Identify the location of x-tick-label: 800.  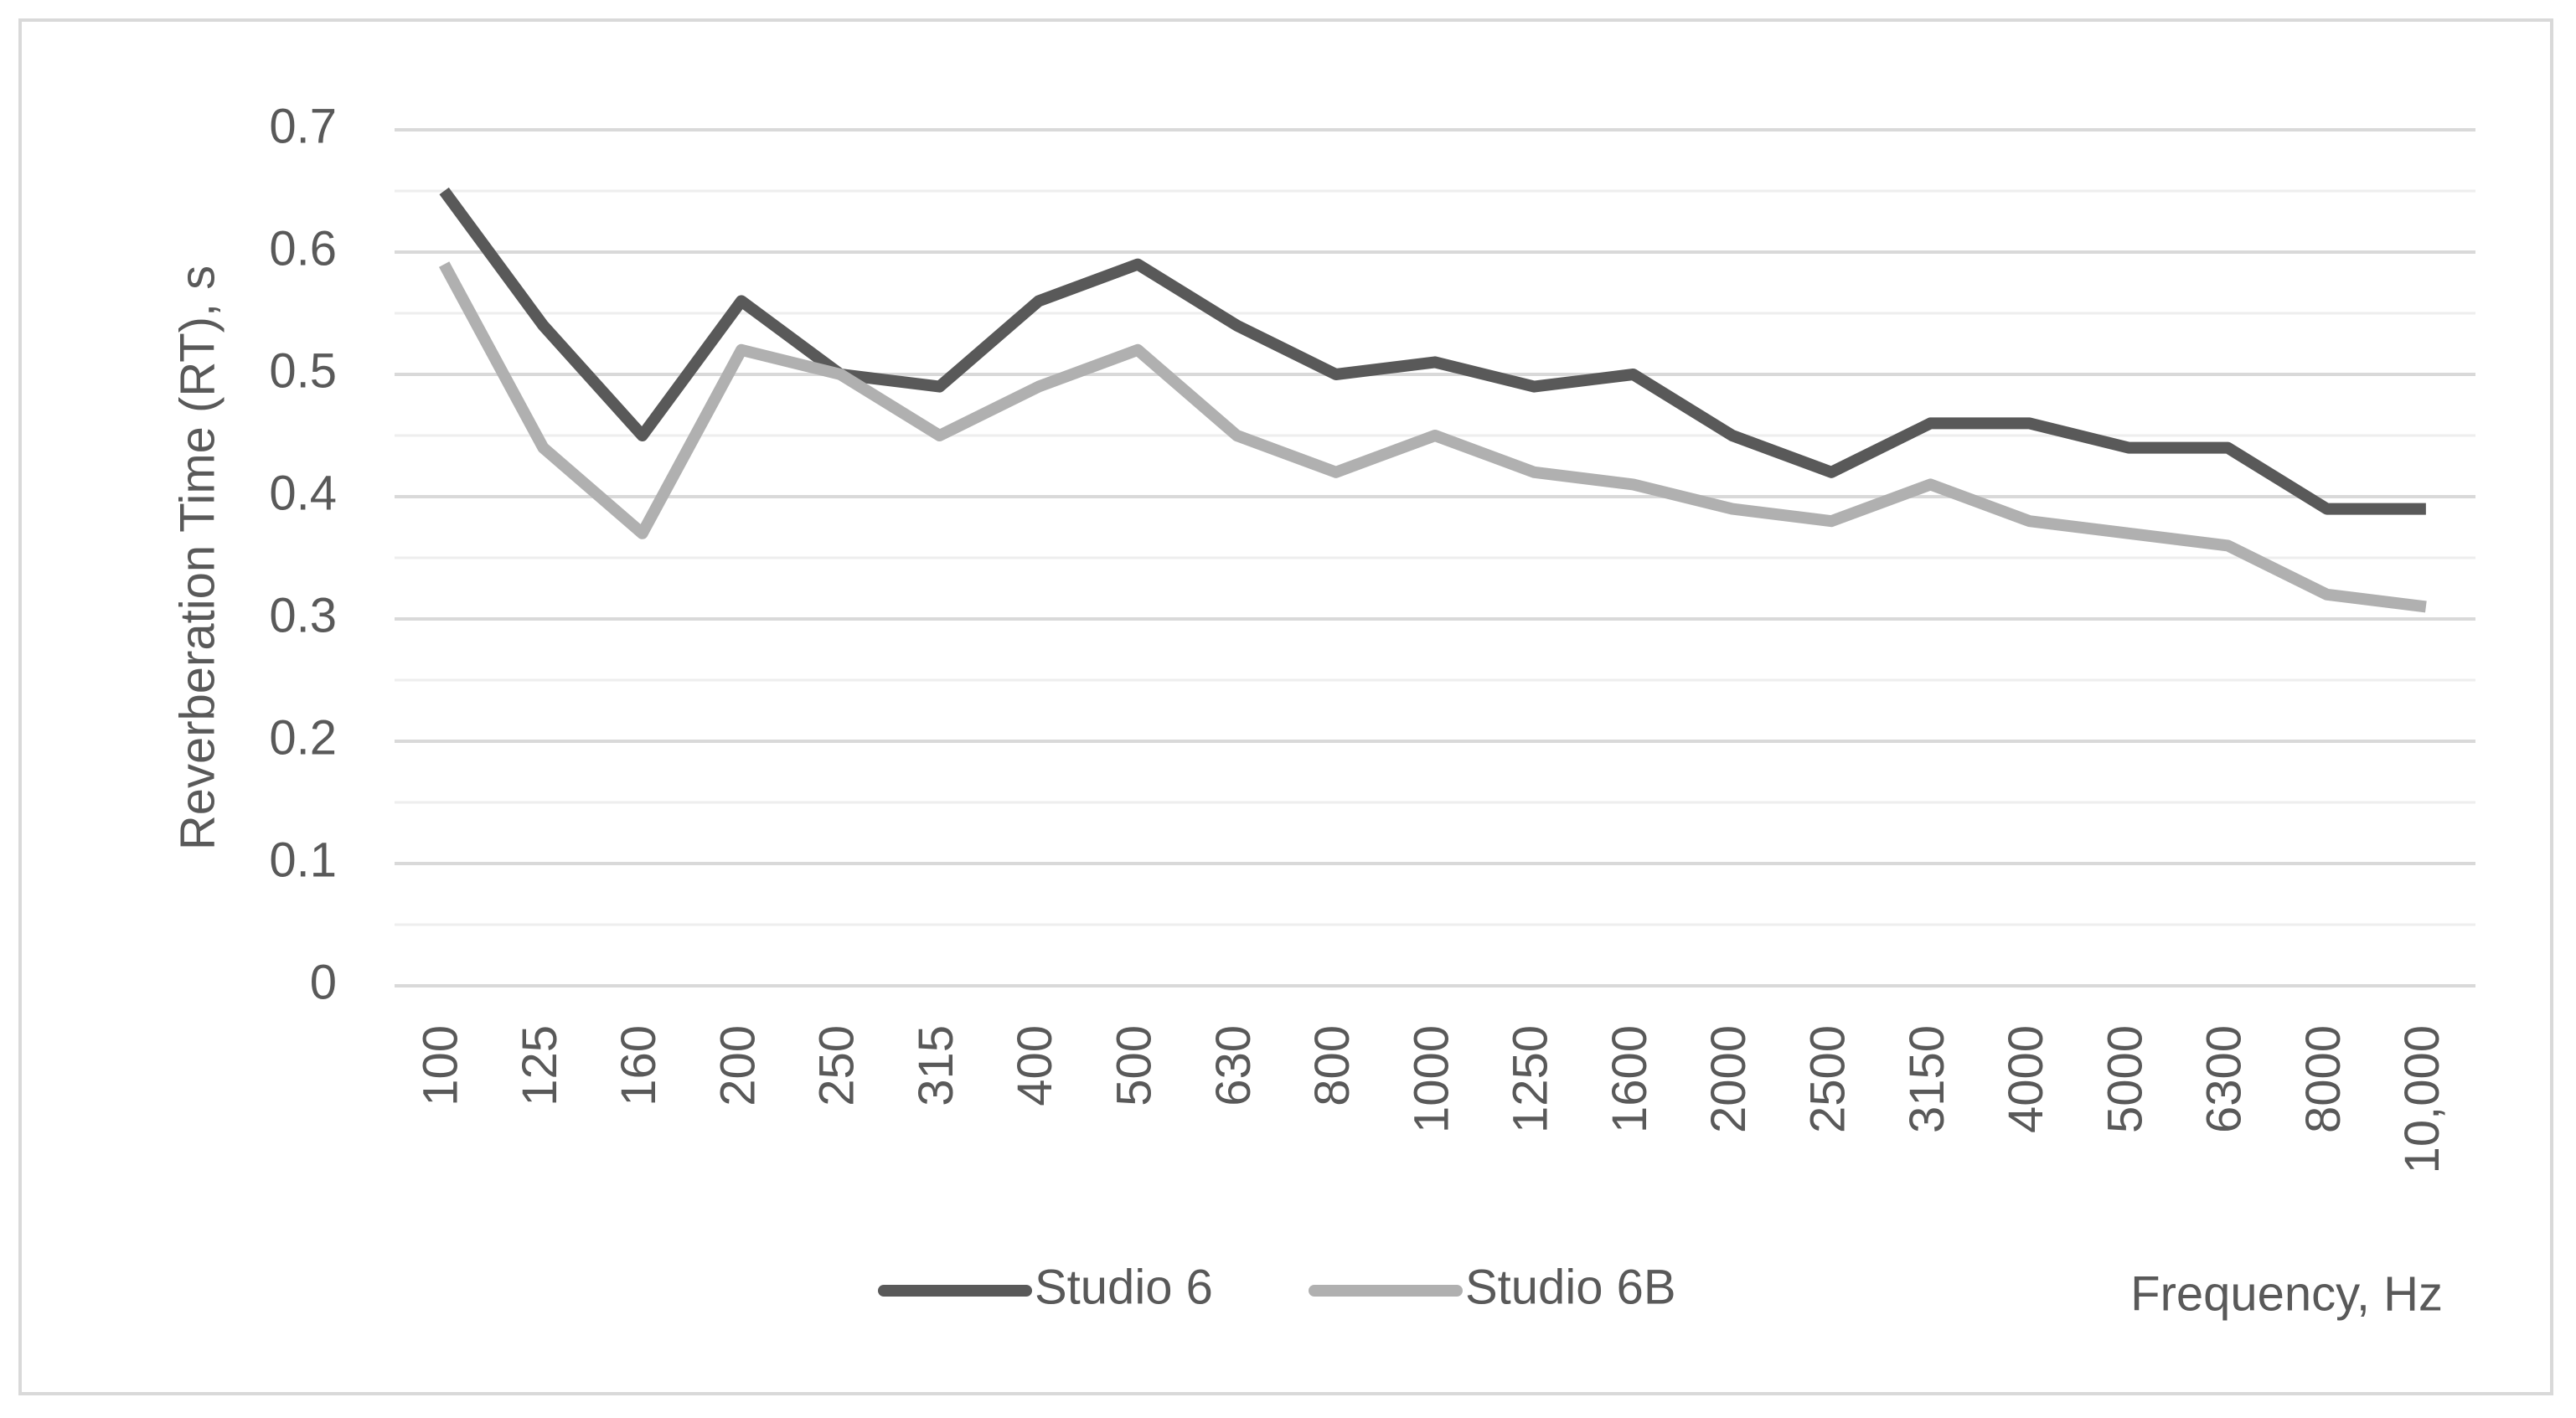
(1332, 1065).